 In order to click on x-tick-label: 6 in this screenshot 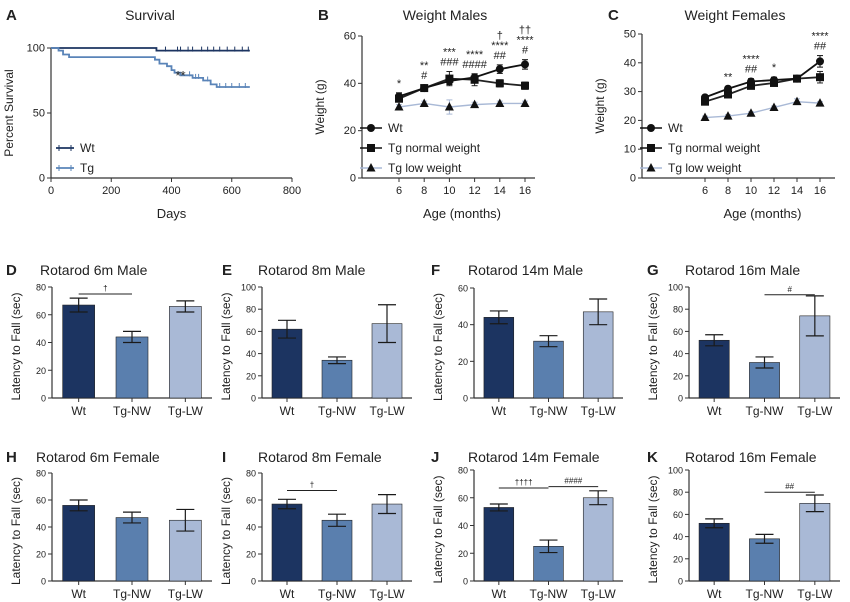, I will do `click(399, 191)`.